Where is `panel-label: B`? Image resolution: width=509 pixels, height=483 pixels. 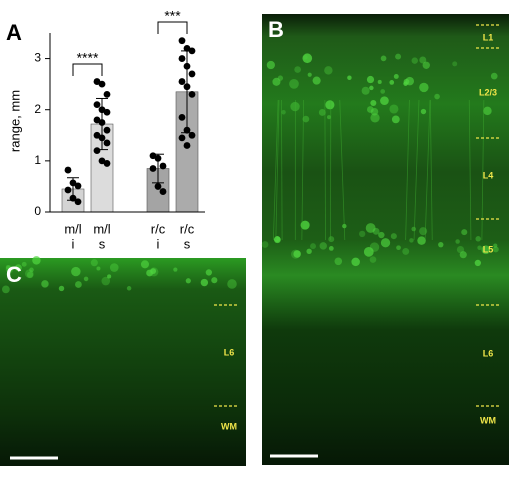
panel-label: B is located at coordinates (276, 29).